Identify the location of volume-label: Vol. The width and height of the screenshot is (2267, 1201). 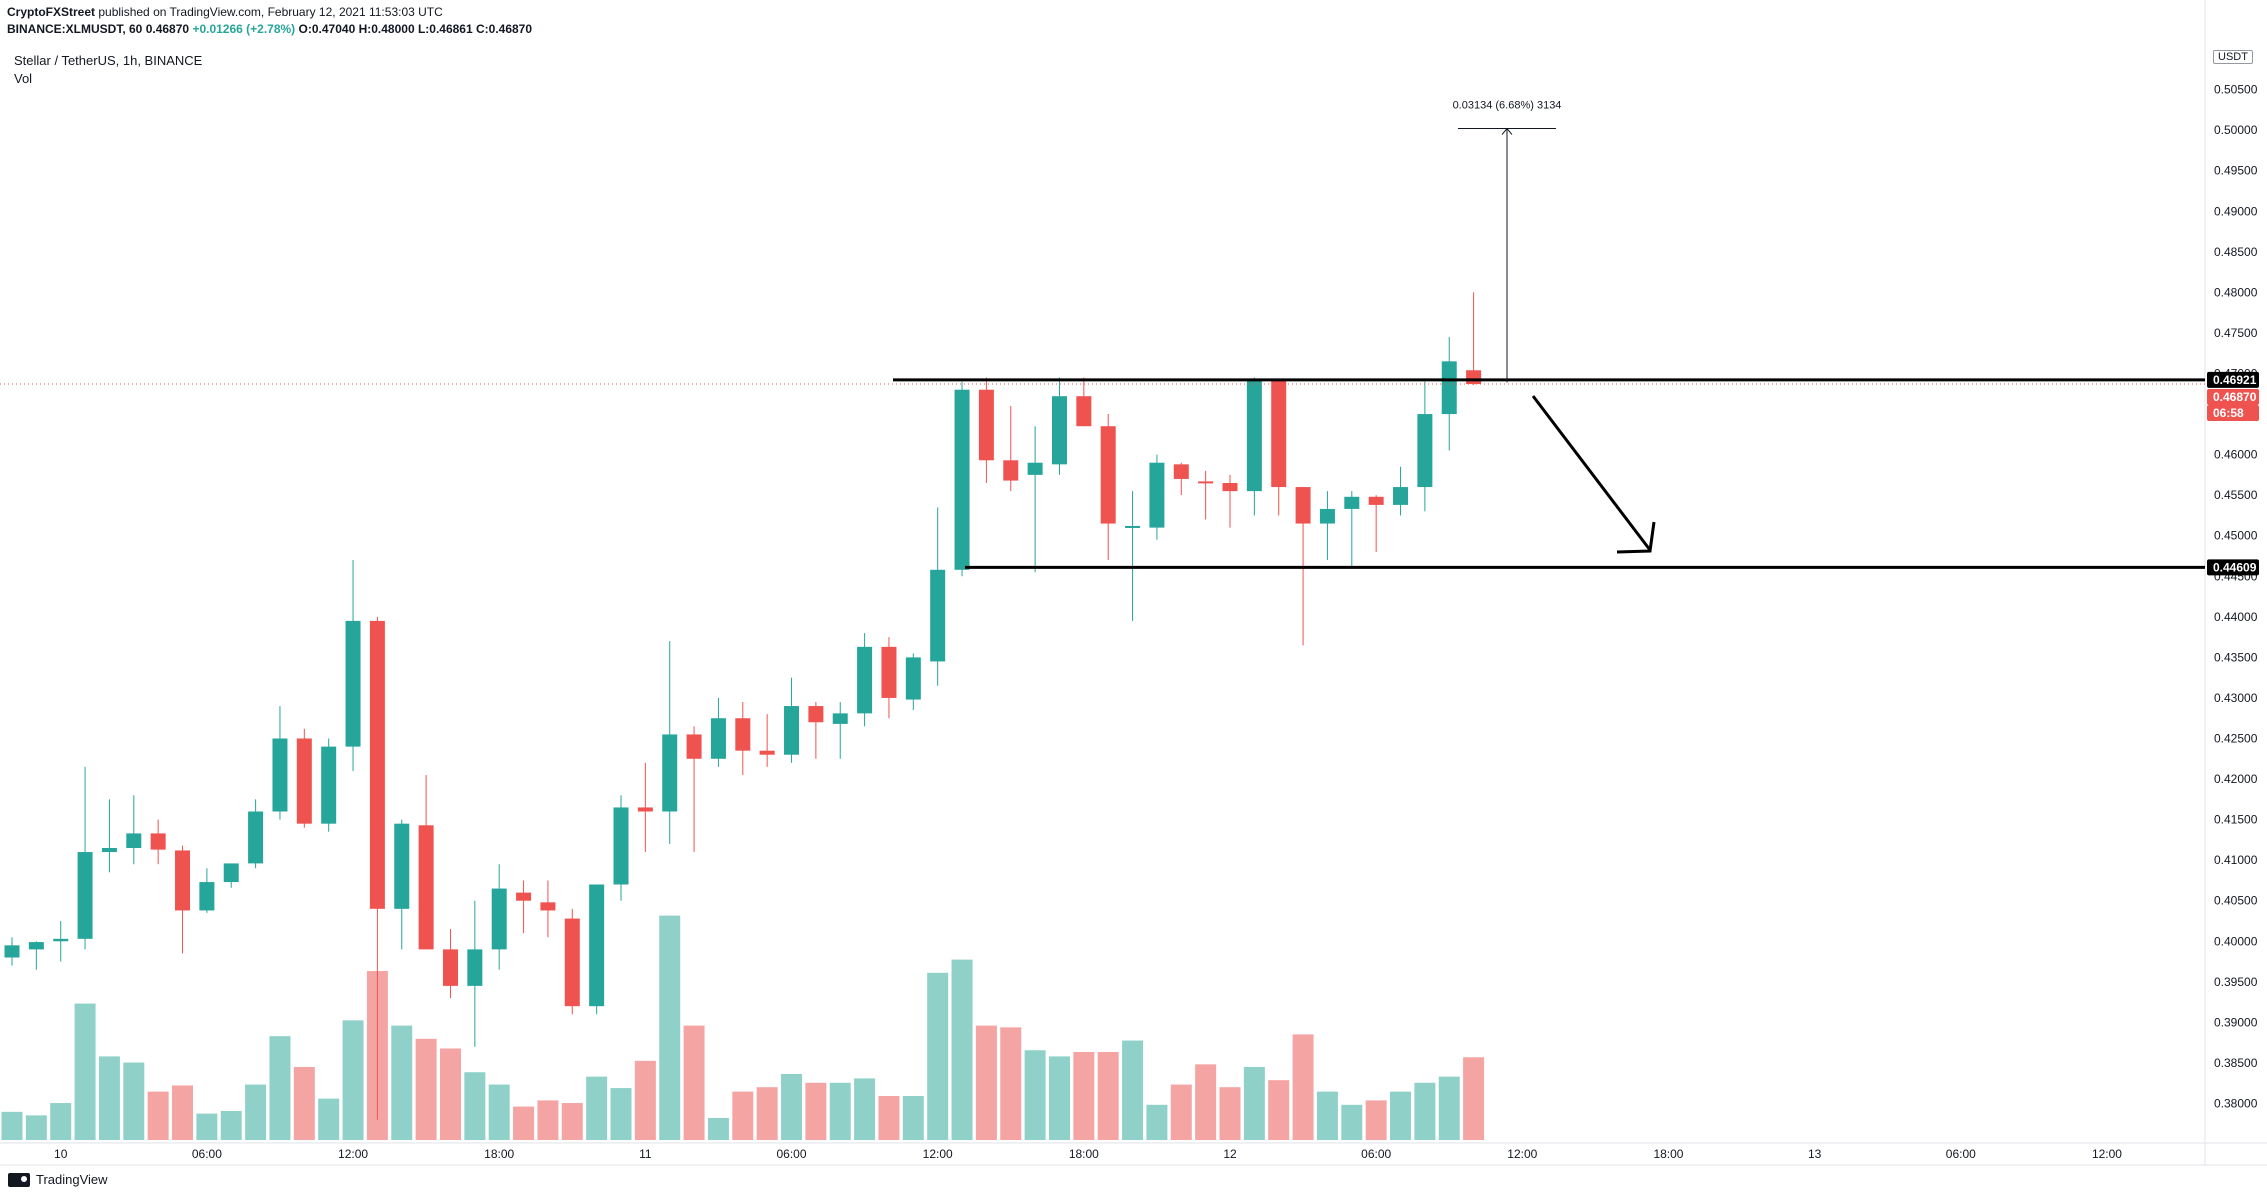
(23, 78).